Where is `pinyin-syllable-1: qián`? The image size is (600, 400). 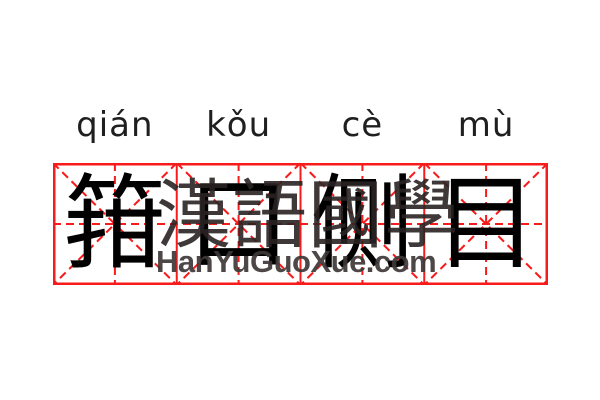 pinyin-syllable-1: qián is located at coordinates (115, 125).